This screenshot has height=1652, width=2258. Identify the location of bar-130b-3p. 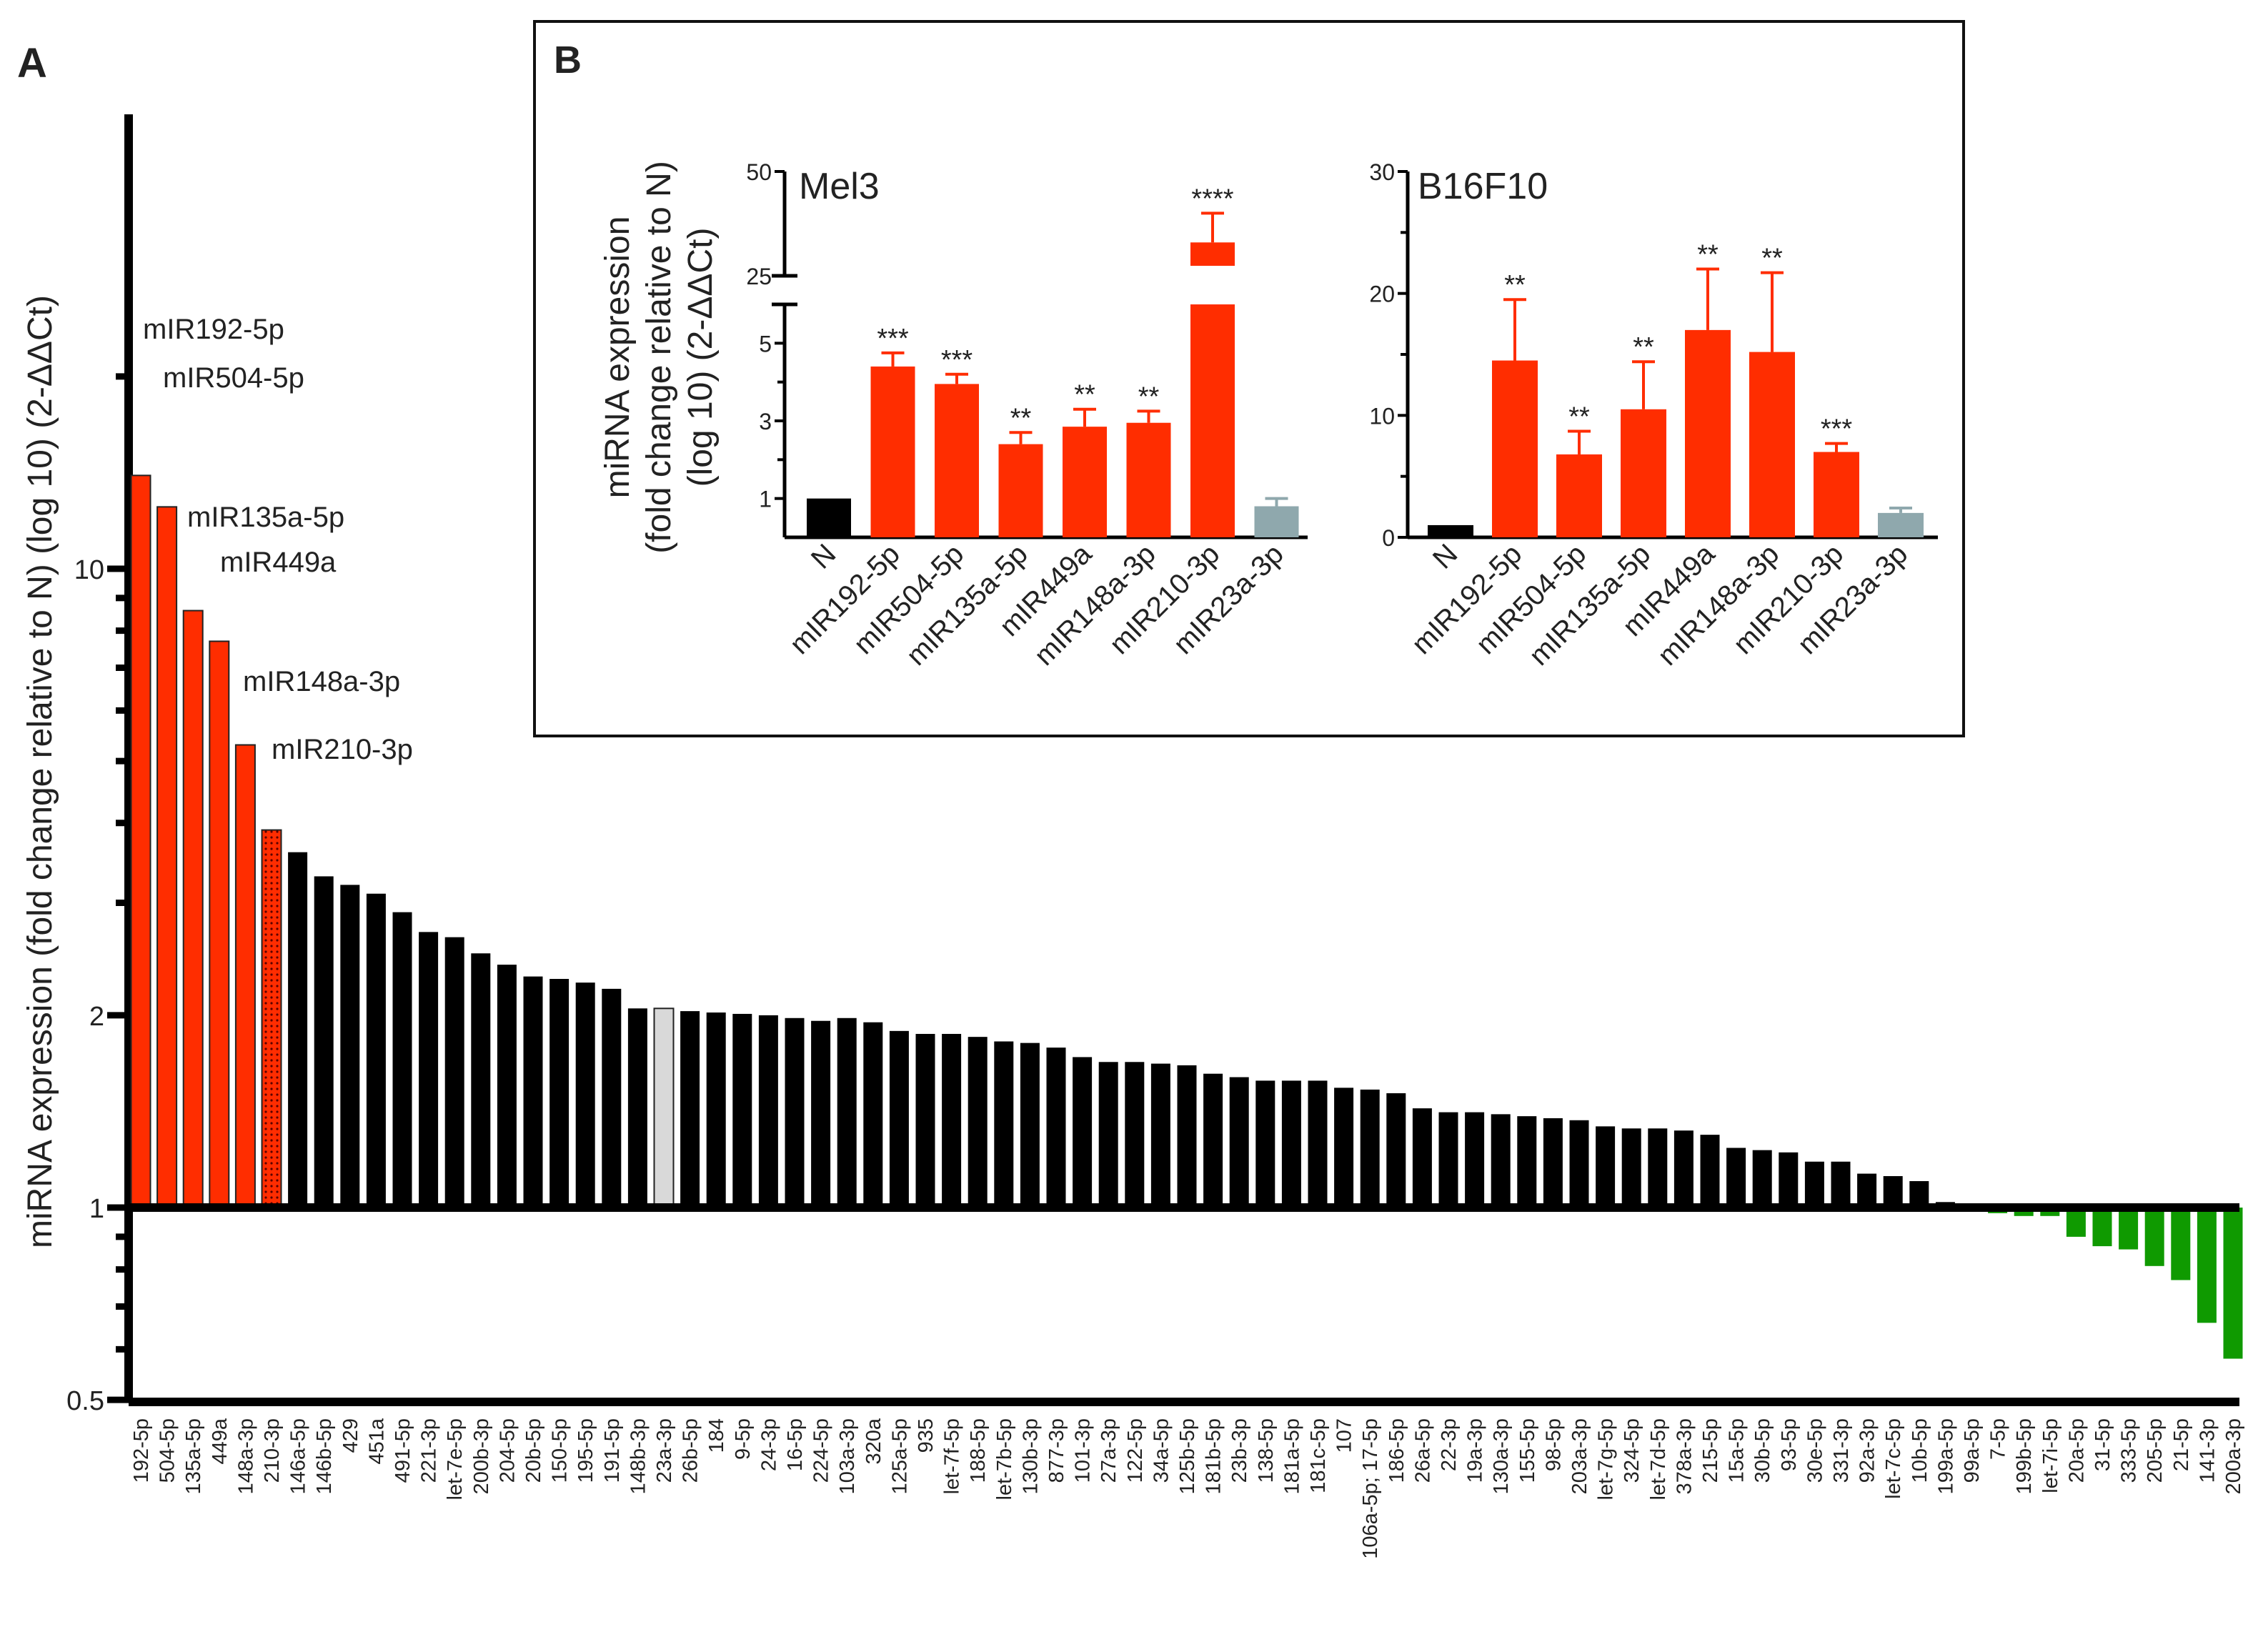
(1030, 1125).